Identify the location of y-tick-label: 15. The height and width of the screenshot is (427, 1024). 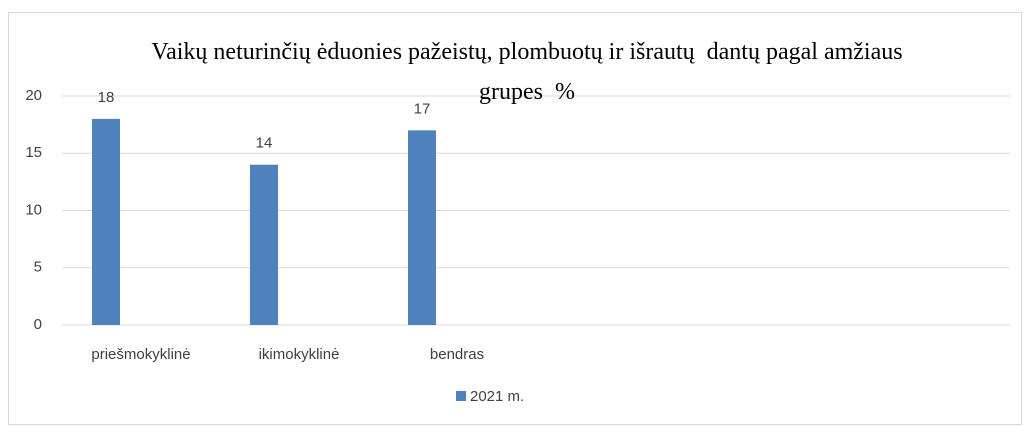
(33, 152).